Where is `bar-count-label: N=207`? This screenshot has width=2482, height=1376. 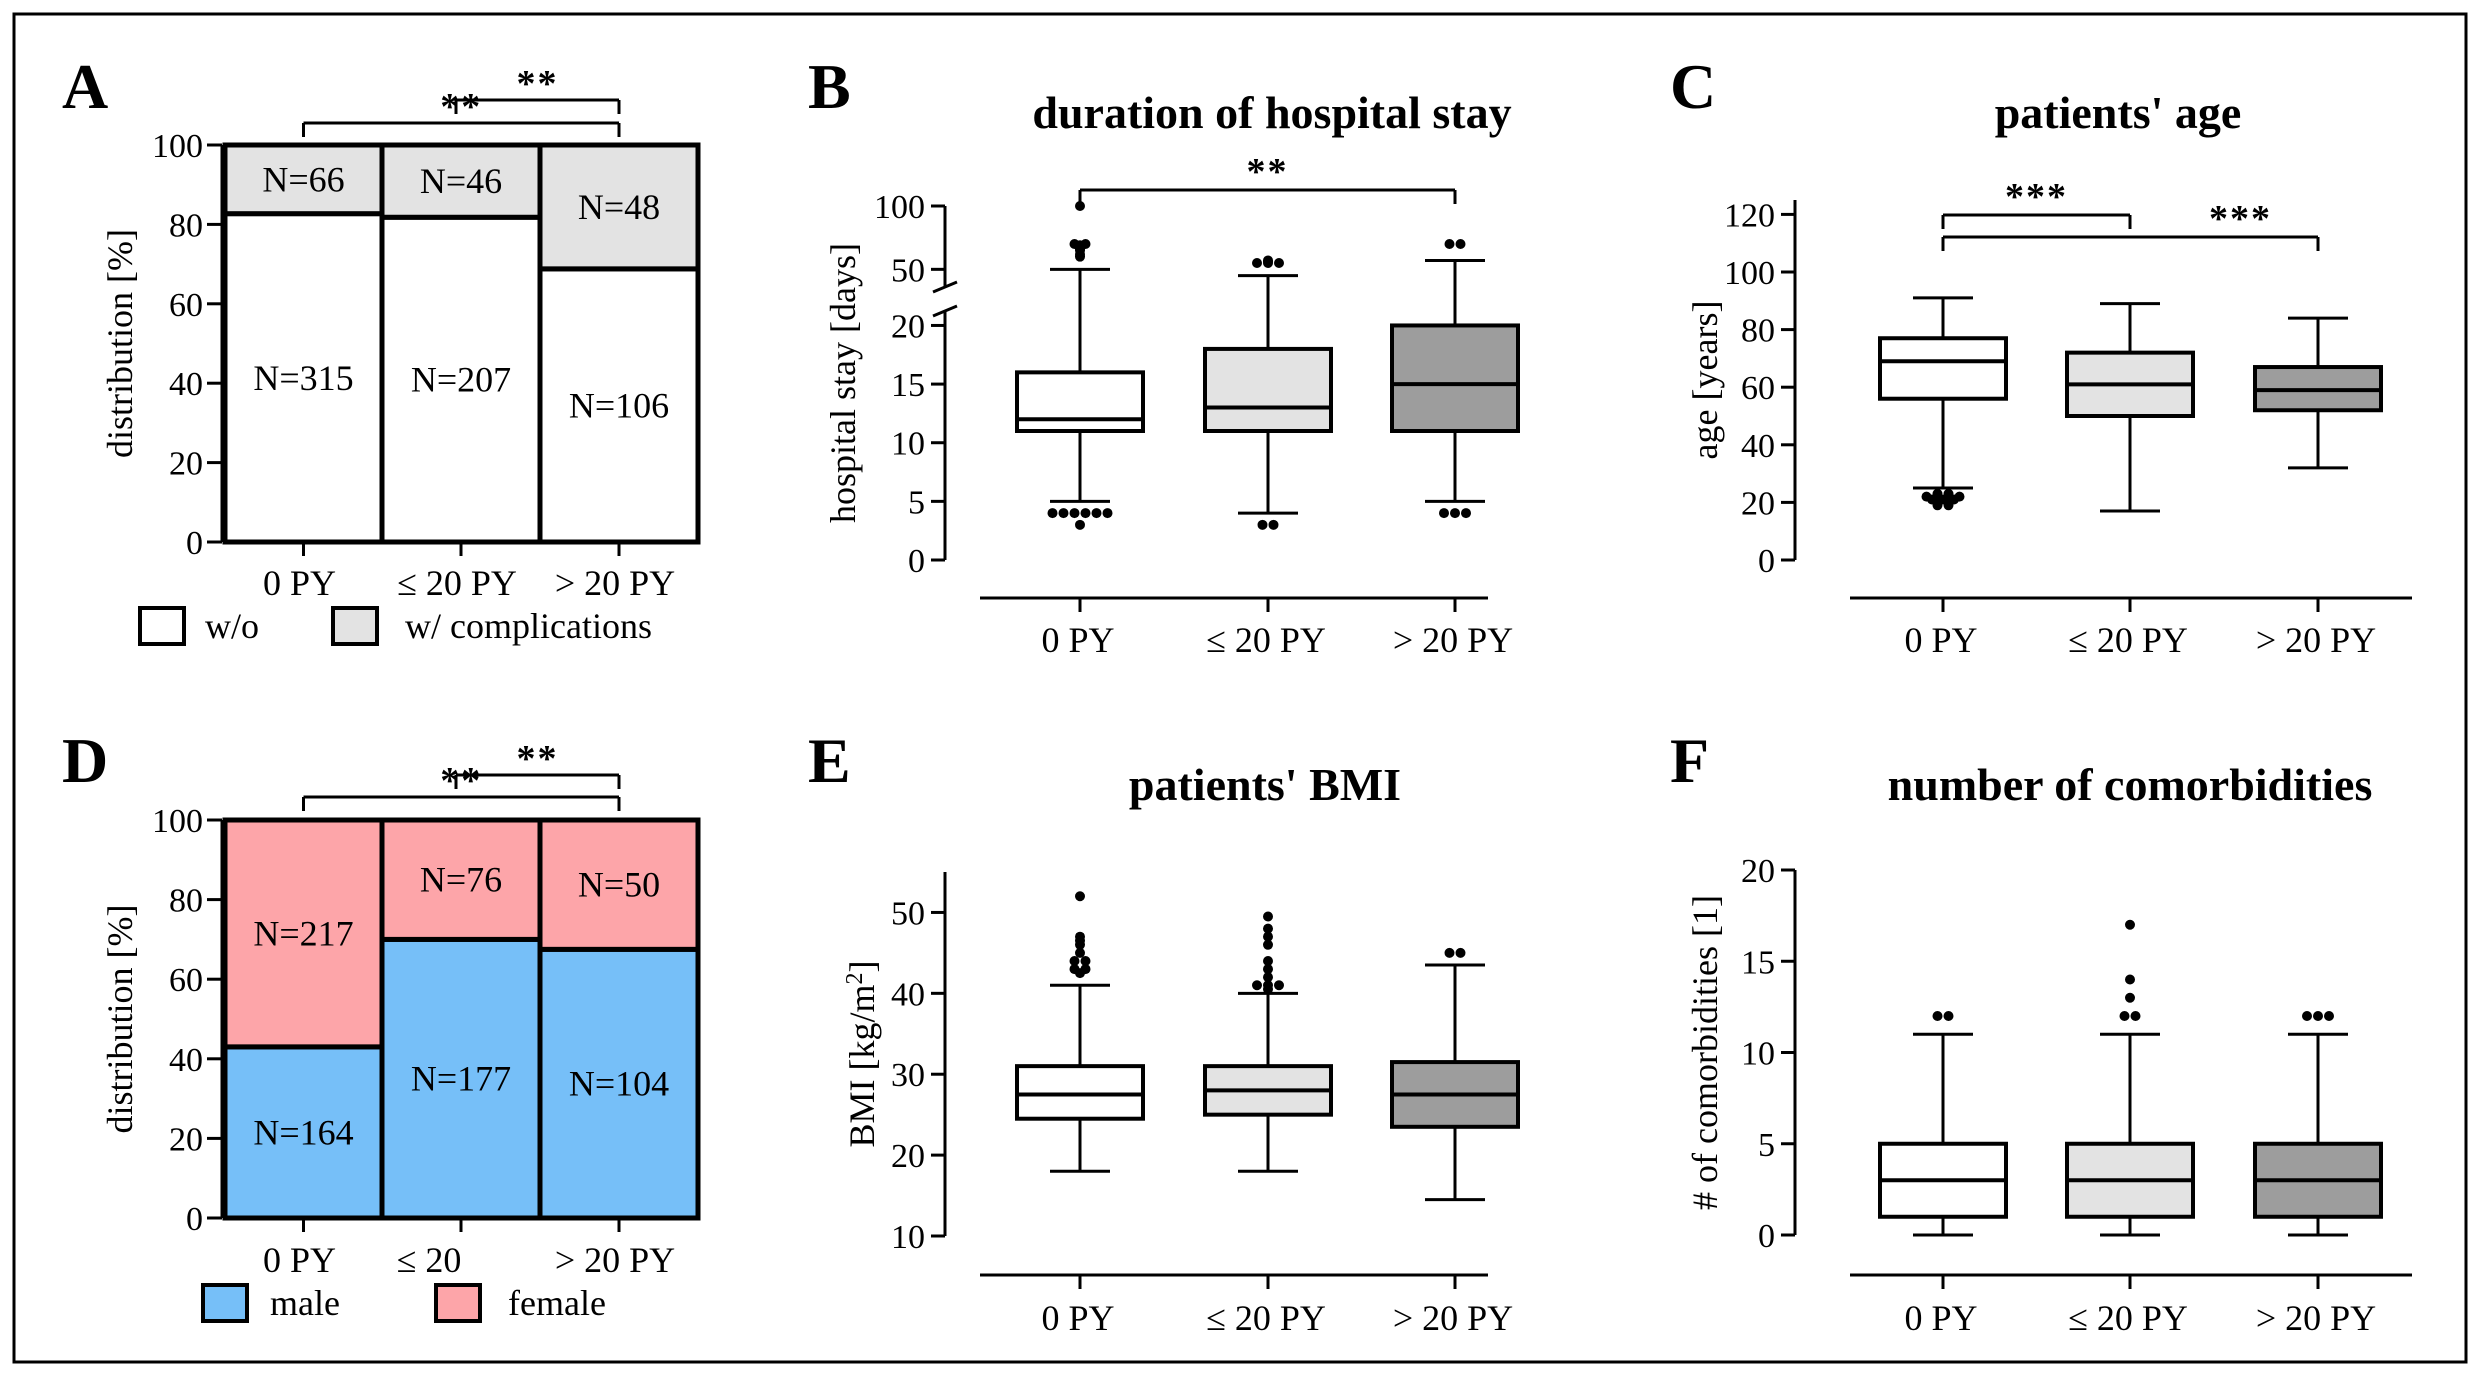
bar-count-label: N=207 is located at coordinates (461, 380).